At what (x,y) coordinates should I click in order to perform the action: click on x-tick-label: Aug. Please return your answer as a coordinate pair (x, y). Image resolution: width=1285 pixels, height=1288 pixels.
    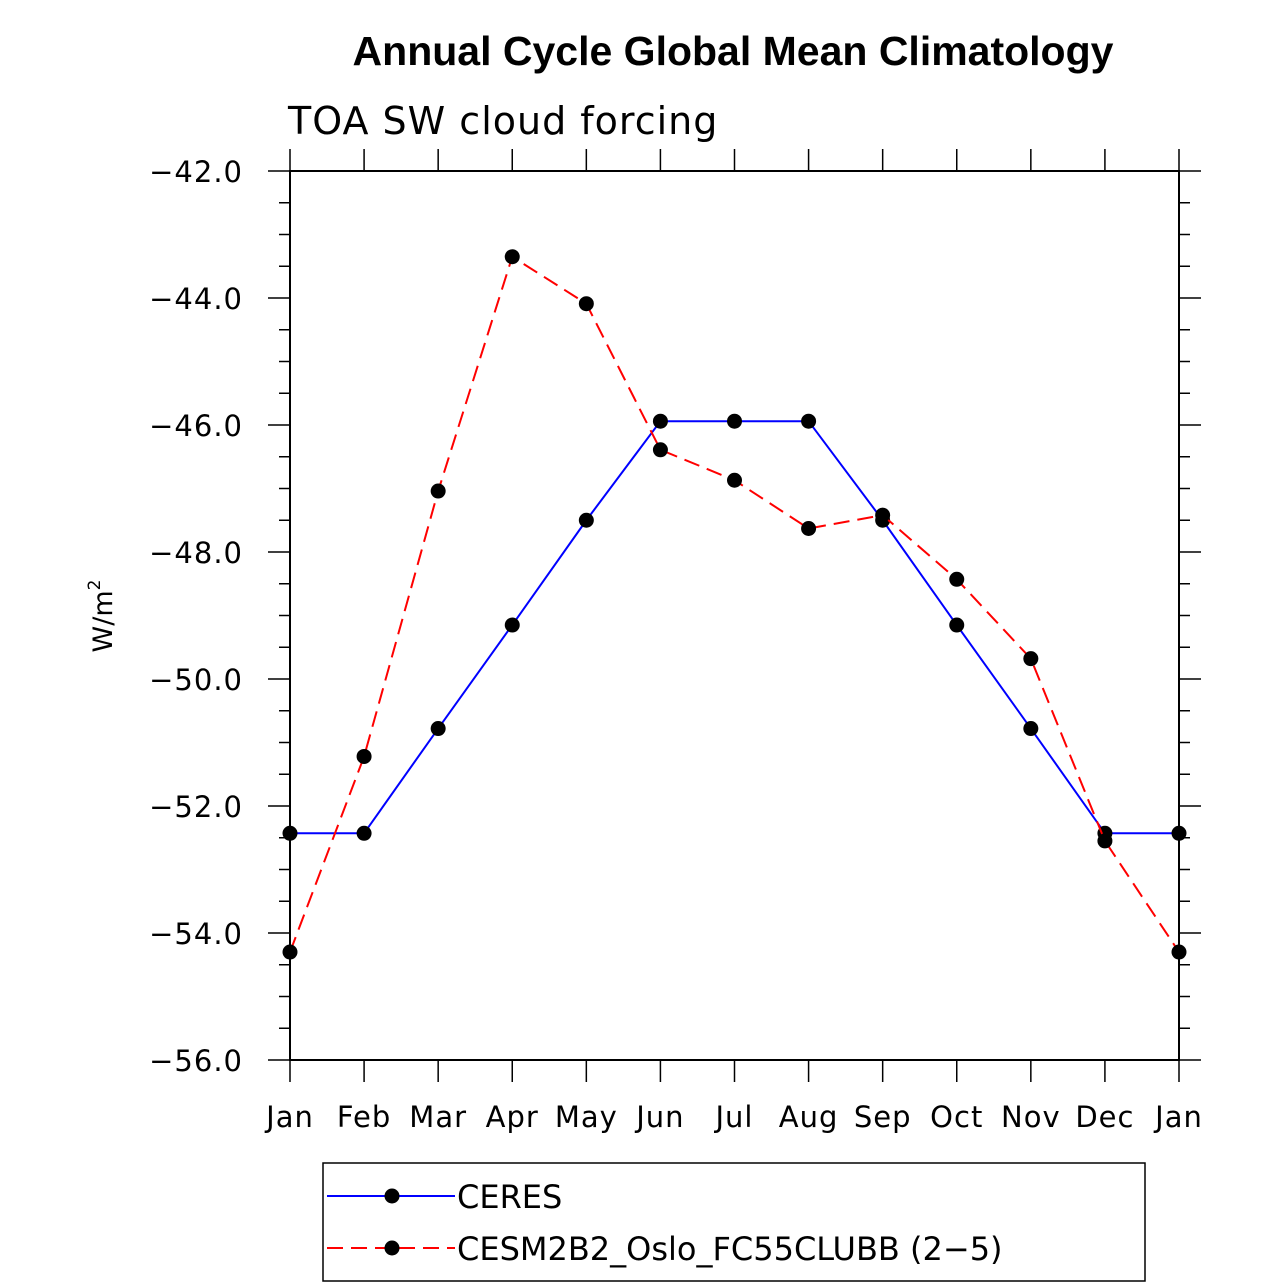
    Looking at the image, I should click on (809, 1117).